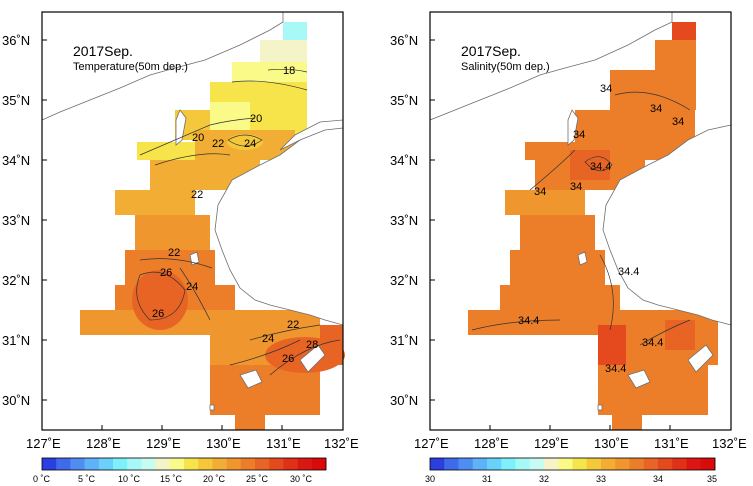 The height and width of the screenshot is (486, 753). What do you see at coordinates (285, 332) in the screenshot?
I see `left-contour-24b` at bounding box center [285, 332].